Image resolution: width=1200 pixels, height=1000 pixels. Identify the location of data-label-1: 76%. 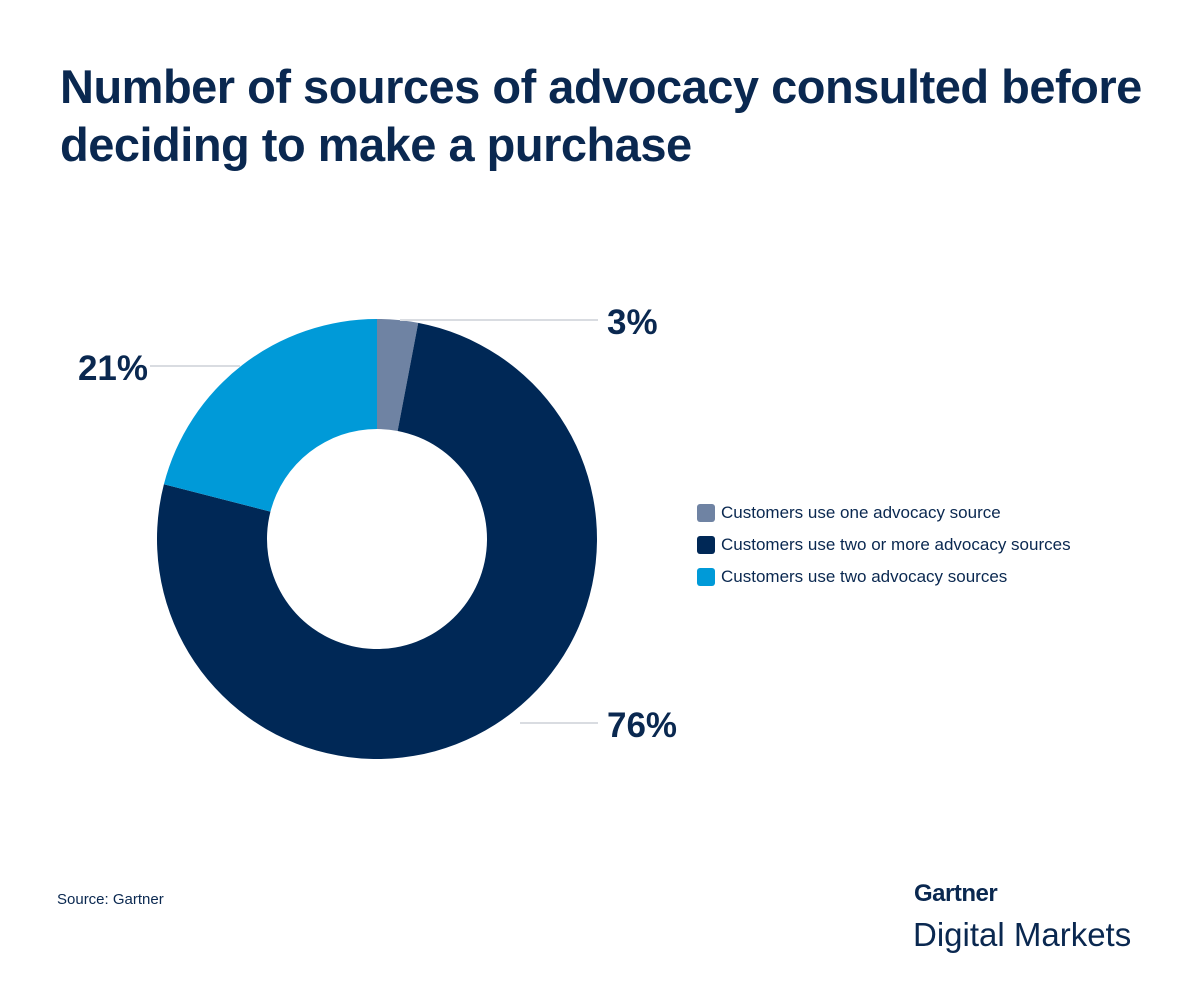
(642, 725).